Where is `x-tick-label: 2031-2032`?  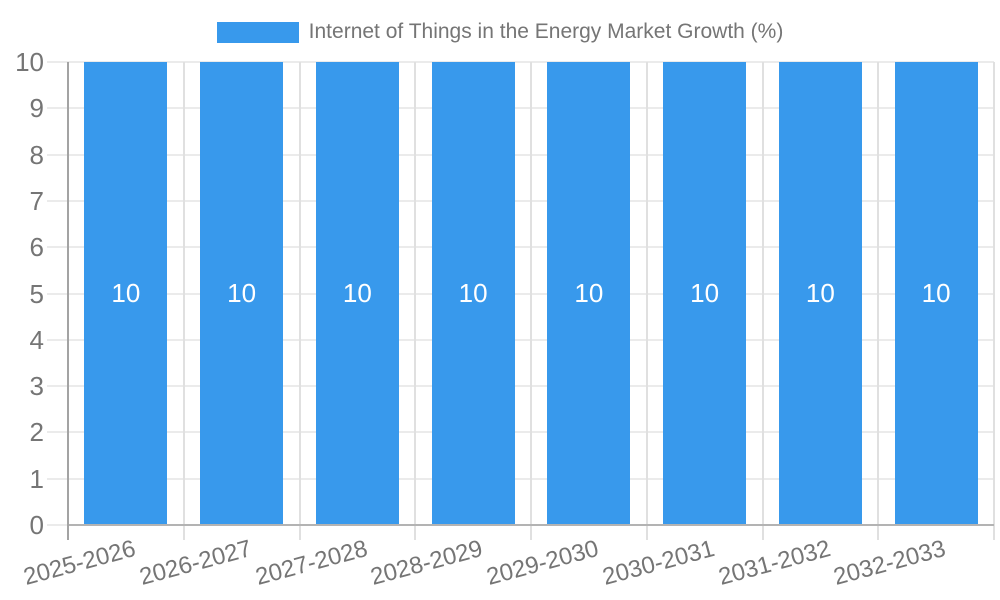
x-tick-label: 2031-2032 is located at coordinates (774, 563).